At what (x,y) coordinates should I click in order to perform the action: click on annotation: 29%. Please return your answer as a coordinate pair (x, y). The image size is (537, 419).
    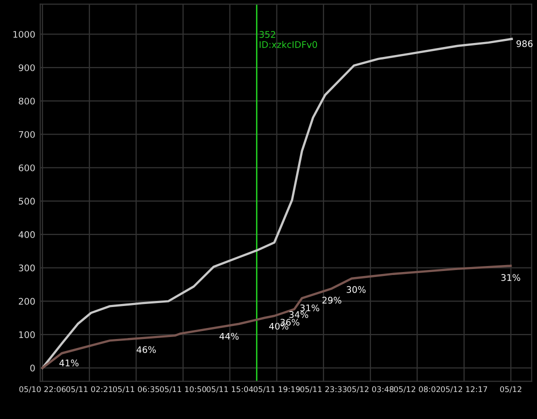
    Looking at the image, I should click on (332, 300).